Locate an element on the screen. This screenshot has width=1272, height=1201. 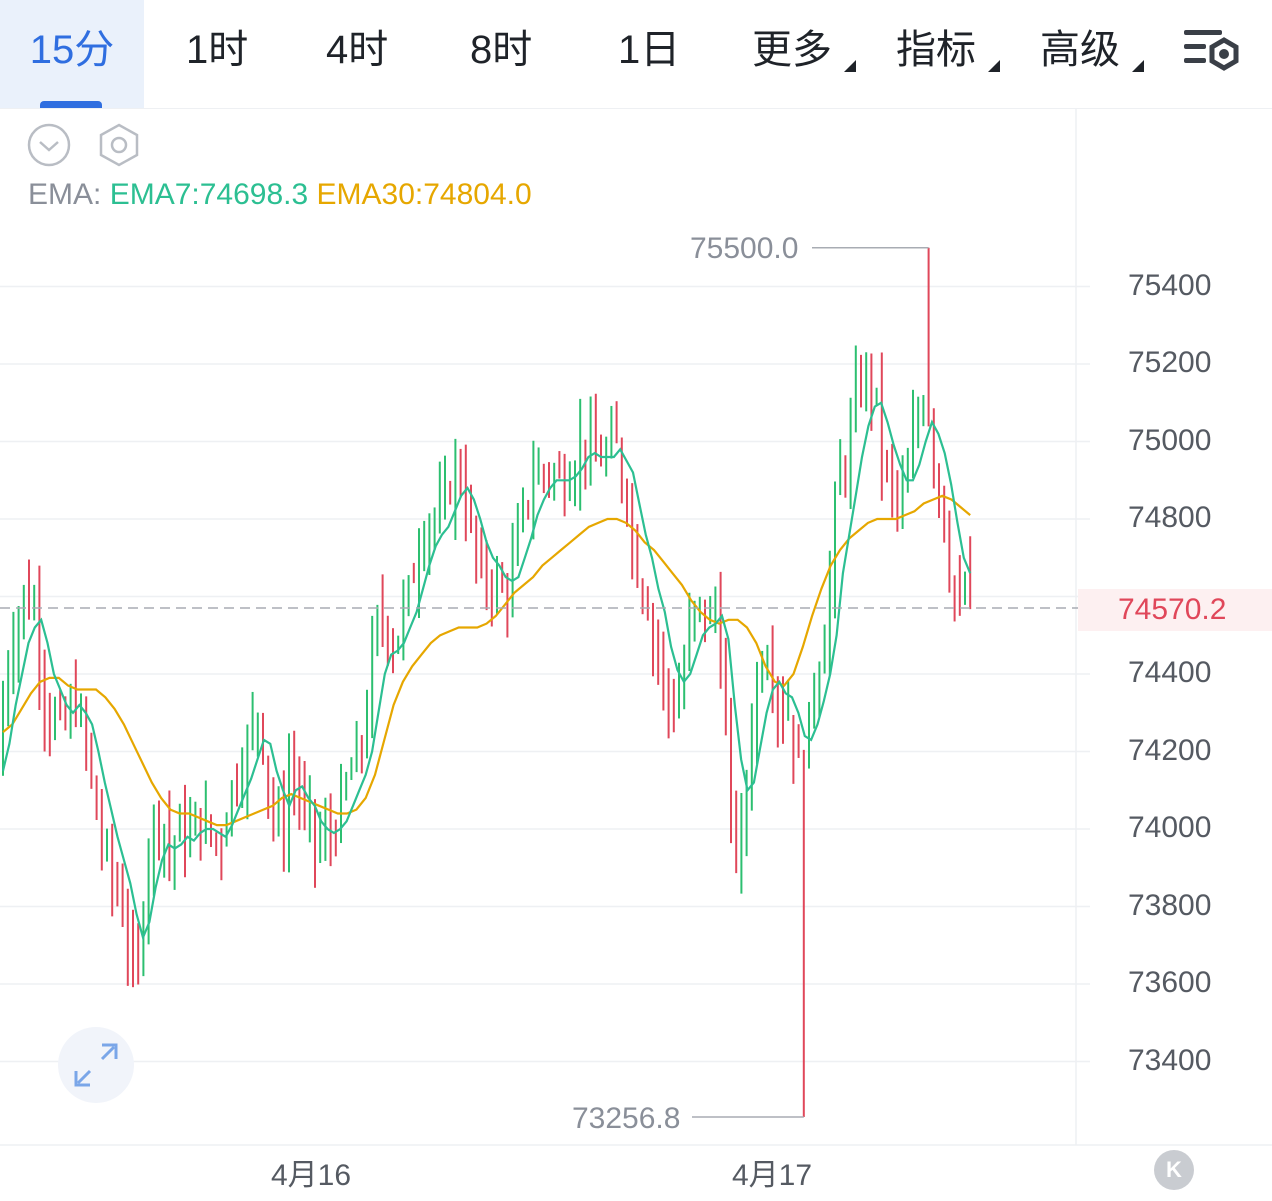
tab-8hour: 8时 is located at coordinates (501, 54).